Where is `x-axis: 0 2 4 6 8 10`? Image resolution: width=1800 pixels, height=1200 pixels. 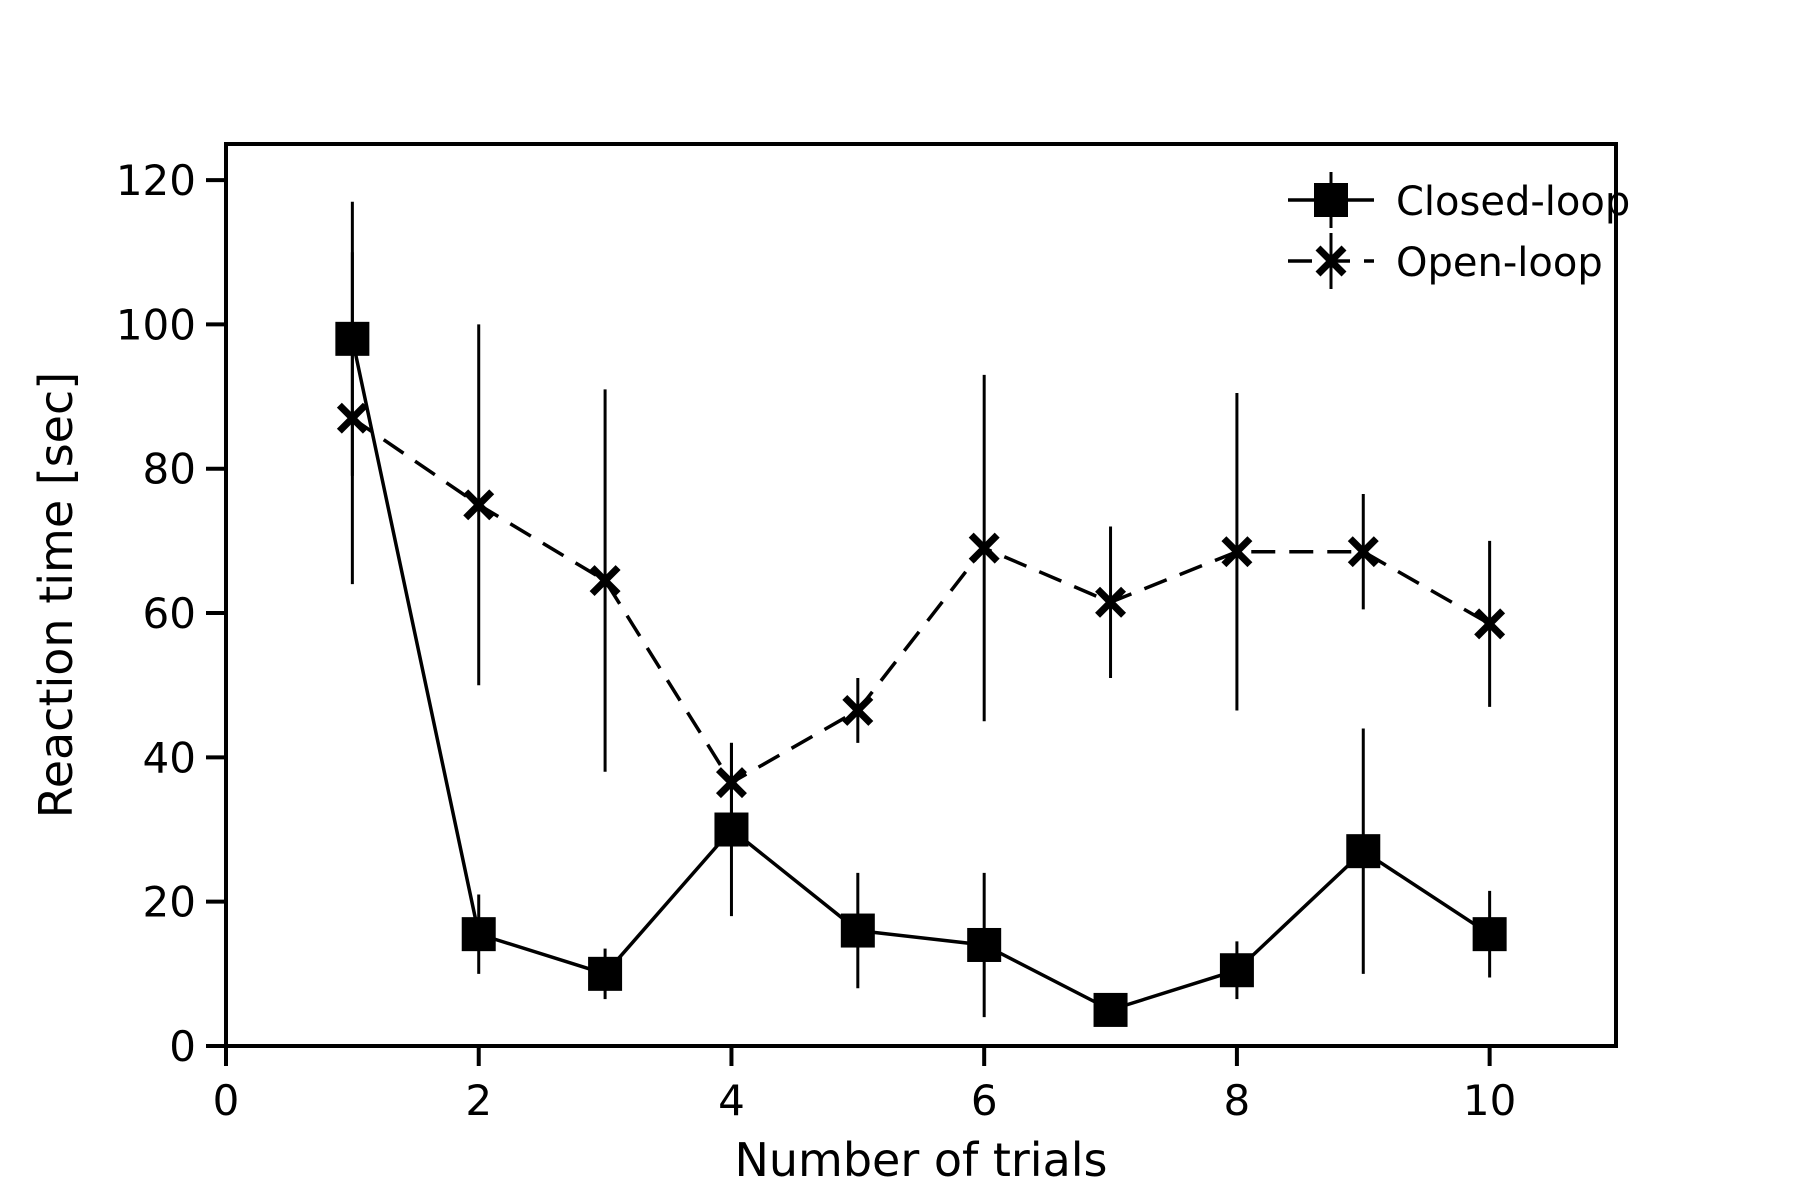 x-axis: 0 2 4 6 8 10 is located at coordinates (864, 1085).